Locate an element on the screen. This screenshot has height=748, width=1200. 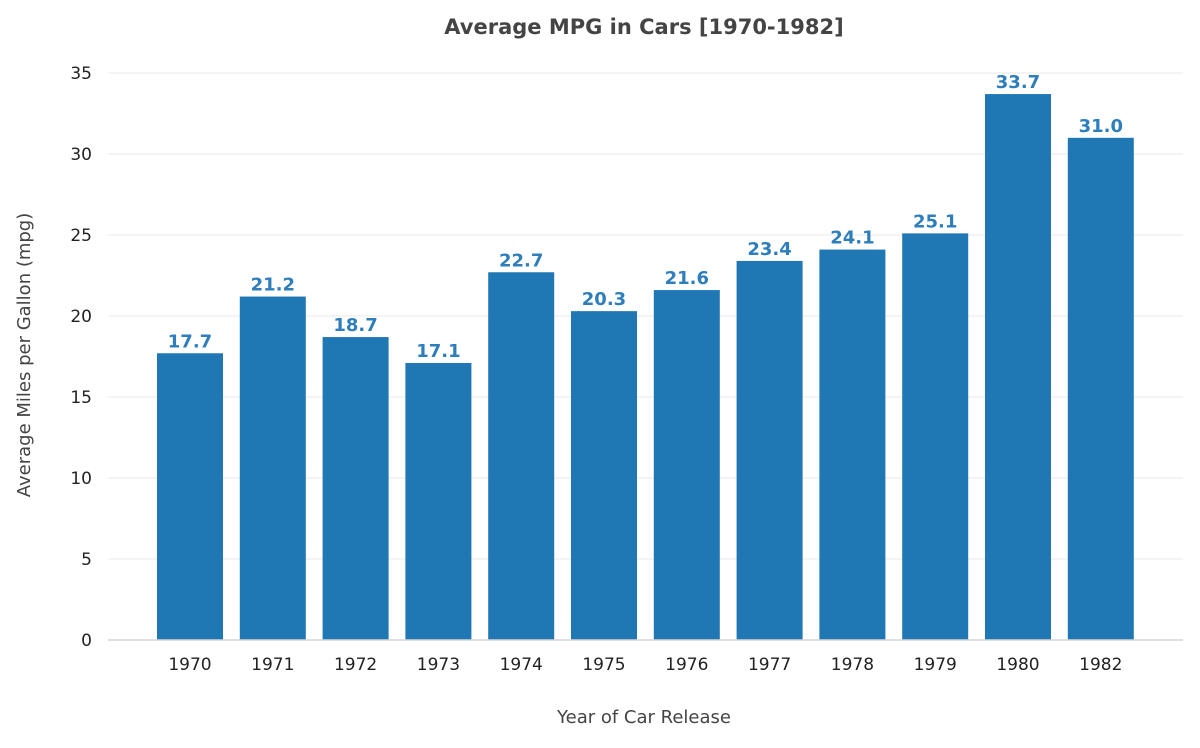
y-axis-title: Average Miles per Gallon (mpg) is located at coordinates (24, 355).